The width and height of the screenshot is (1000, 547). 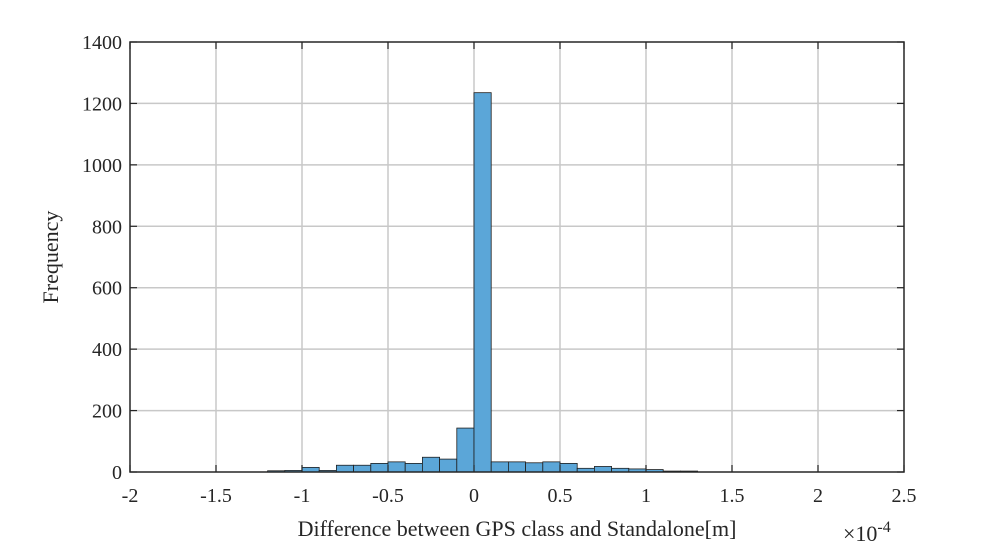 What do you see at coordinates (474, 496) in the screenshot?
I see `x-tick-label: 0` at bounding box center [474, 496].